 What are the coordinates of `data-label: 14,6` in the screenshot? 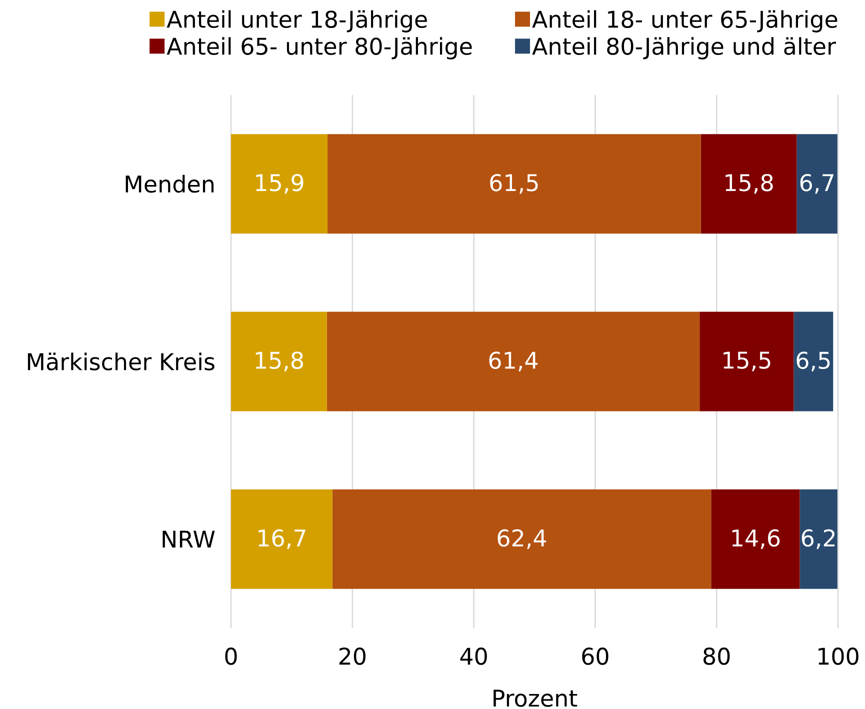 It's located at (756, 539).